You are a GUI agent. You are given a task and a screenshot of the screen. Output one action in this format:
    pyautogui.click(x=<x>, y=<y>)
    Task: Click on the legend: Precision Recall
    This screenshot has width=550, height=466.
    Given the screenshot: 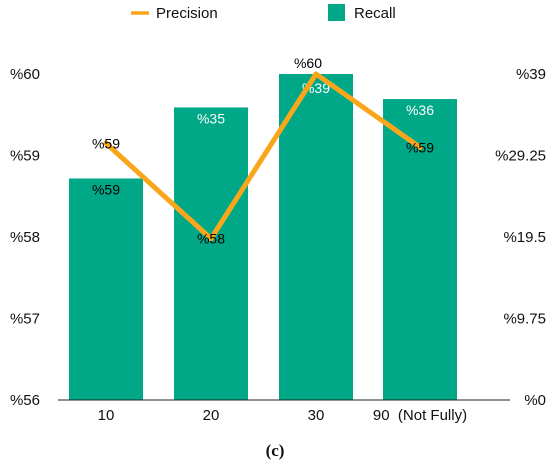 What is the action you would take?
    pyautogui.click(x=263, y=13)
    